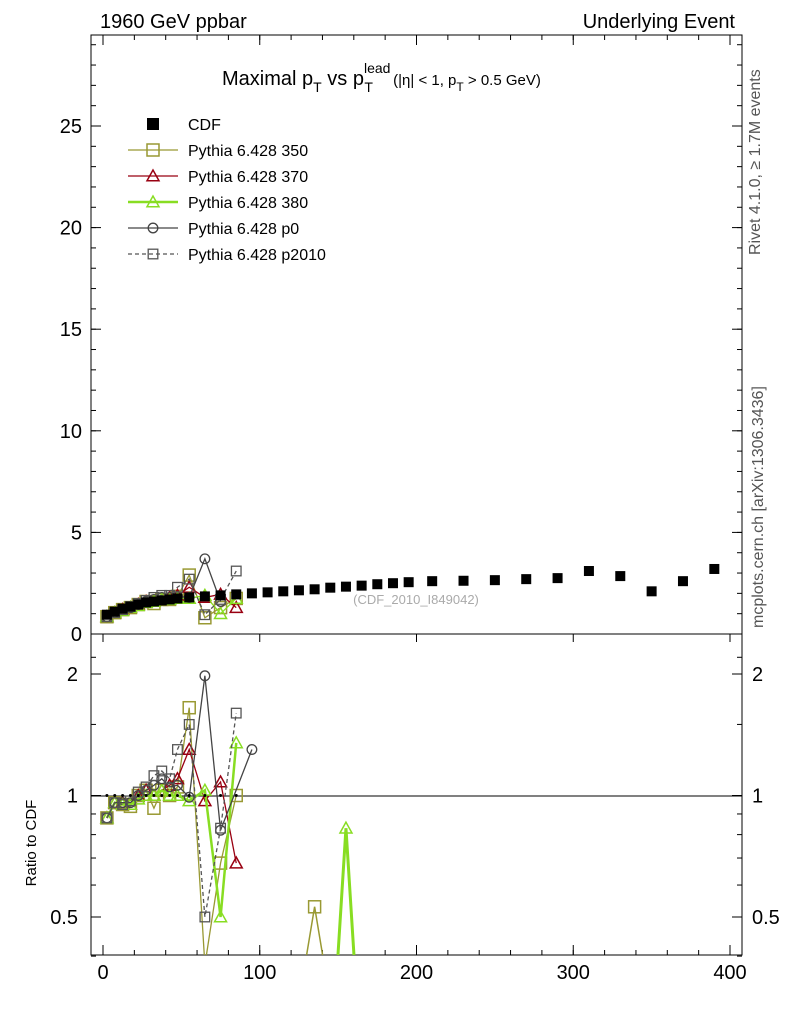 Image resolution: width=786 pixels, height=1024 pixels. What do you see at coordinates (757, 675) in the screenshot?
I see `ratio-y-tick-label-right: 2` at bounding box center [757, 675].